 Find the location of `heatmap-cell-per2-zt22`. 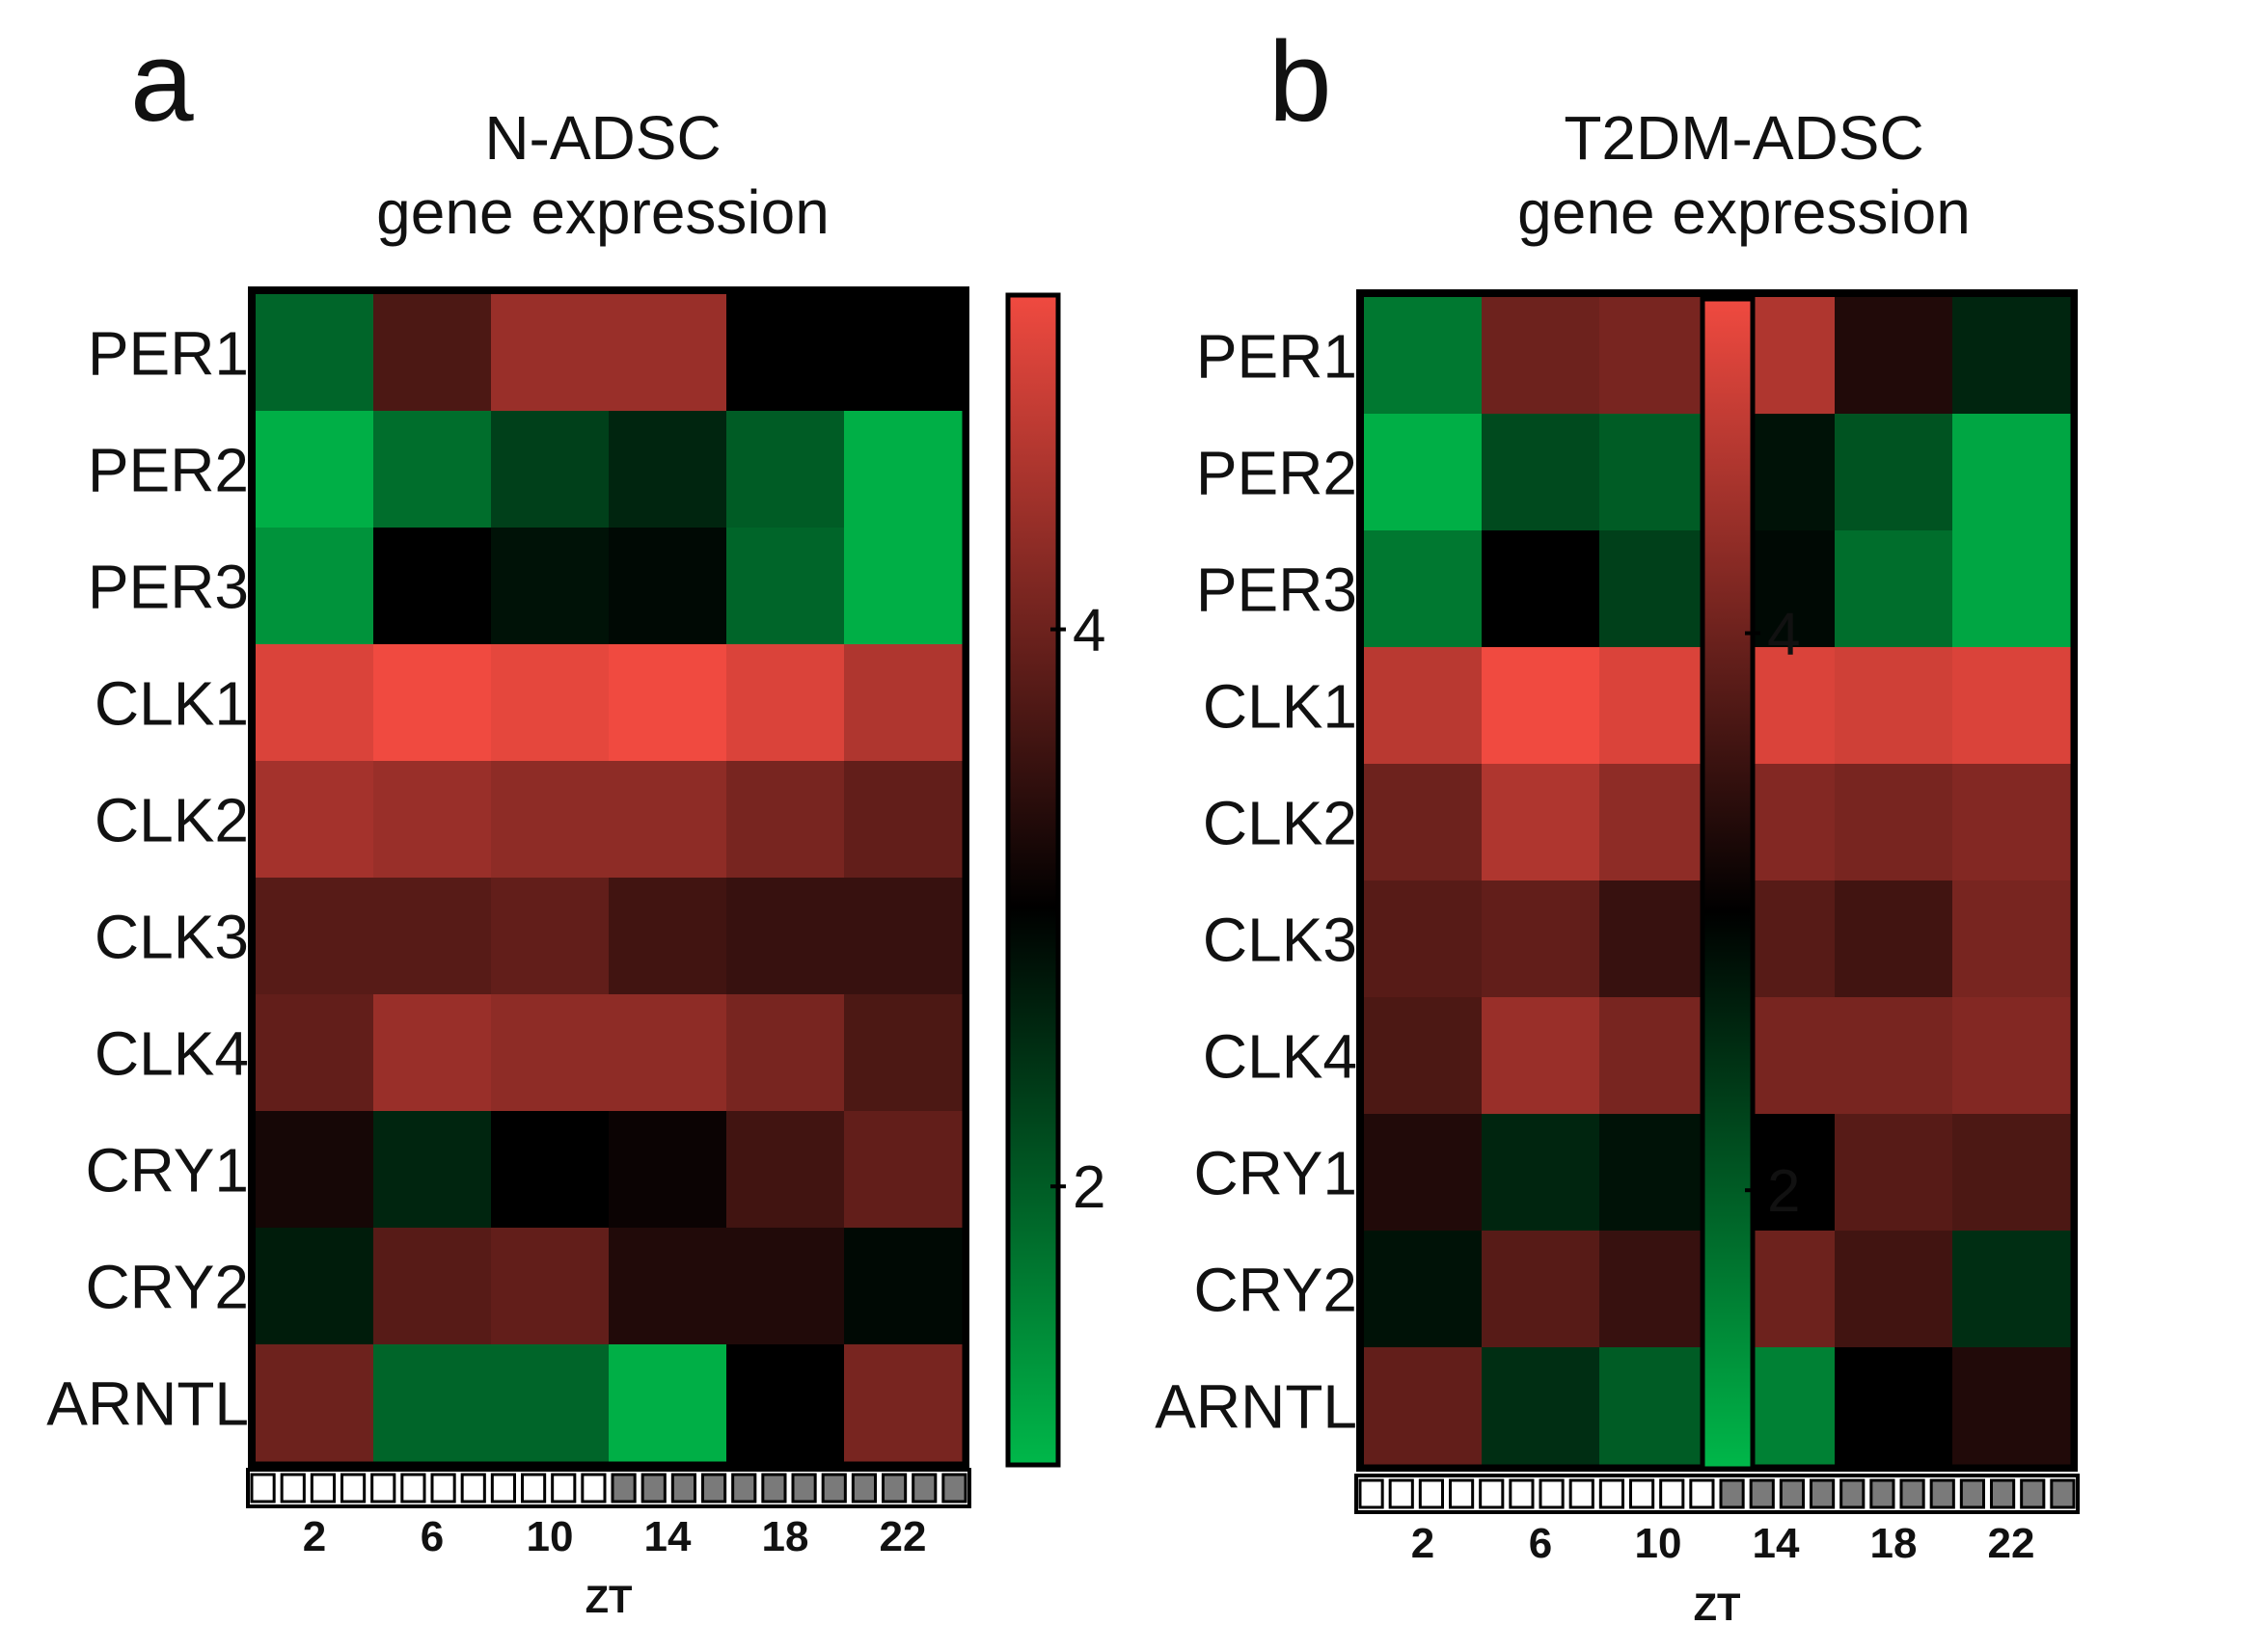

heatmap-cell-per2-zt22 is located at coordinates (2011, 472).